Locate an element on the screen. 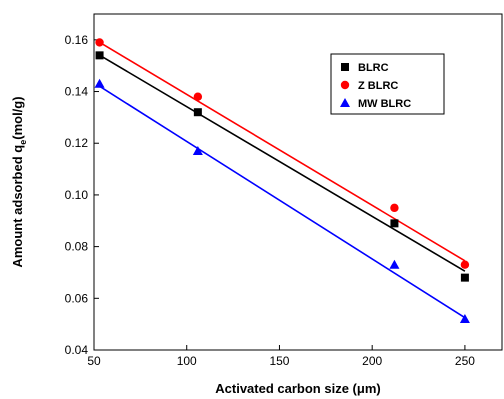  legend-label-z-blrc: Z BLRC is located at coordinates (378, 86).